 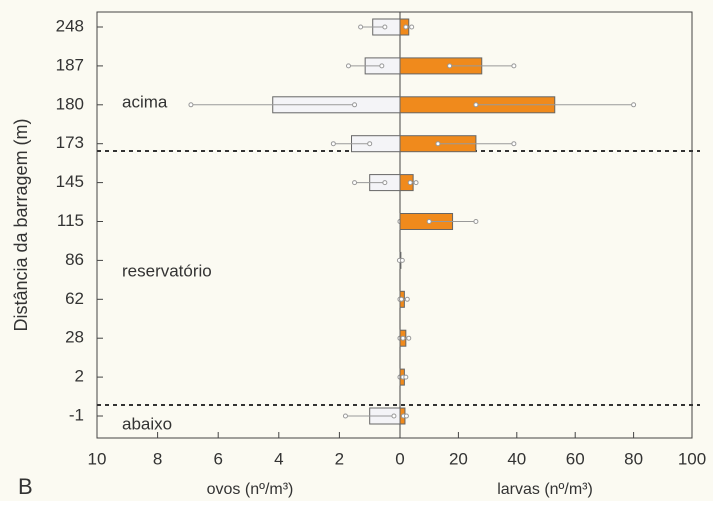 I want to click on y-tick-label: -1, so click(x=76, y=414).